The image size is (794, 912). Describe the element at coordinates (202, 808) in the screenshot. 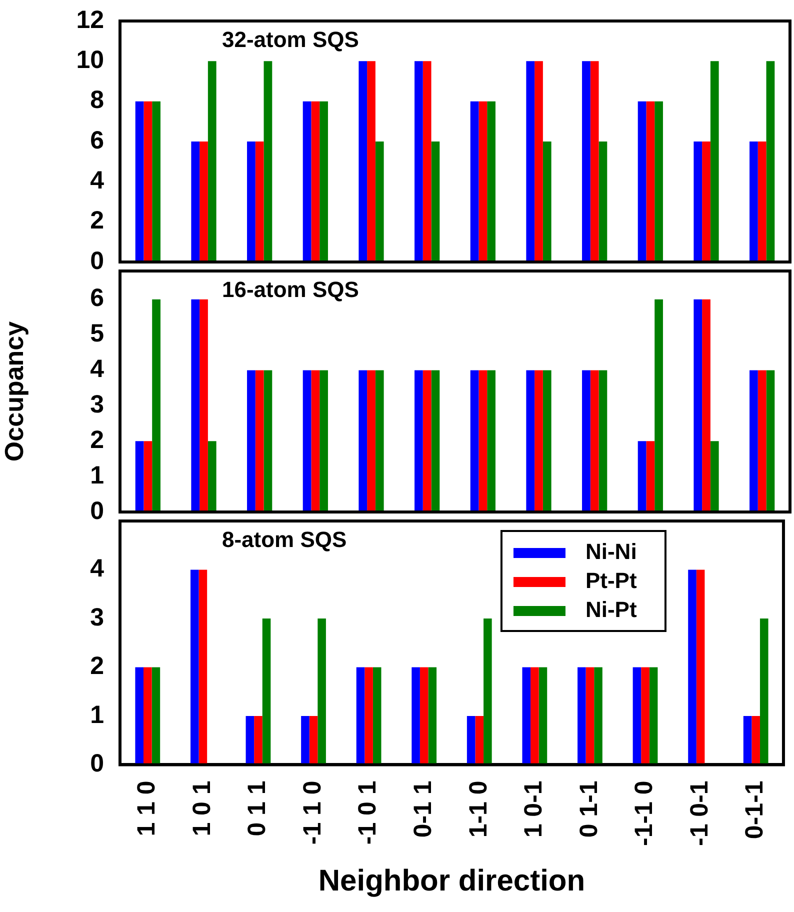

I see `x-tick-label: 1 0 1` at that location.